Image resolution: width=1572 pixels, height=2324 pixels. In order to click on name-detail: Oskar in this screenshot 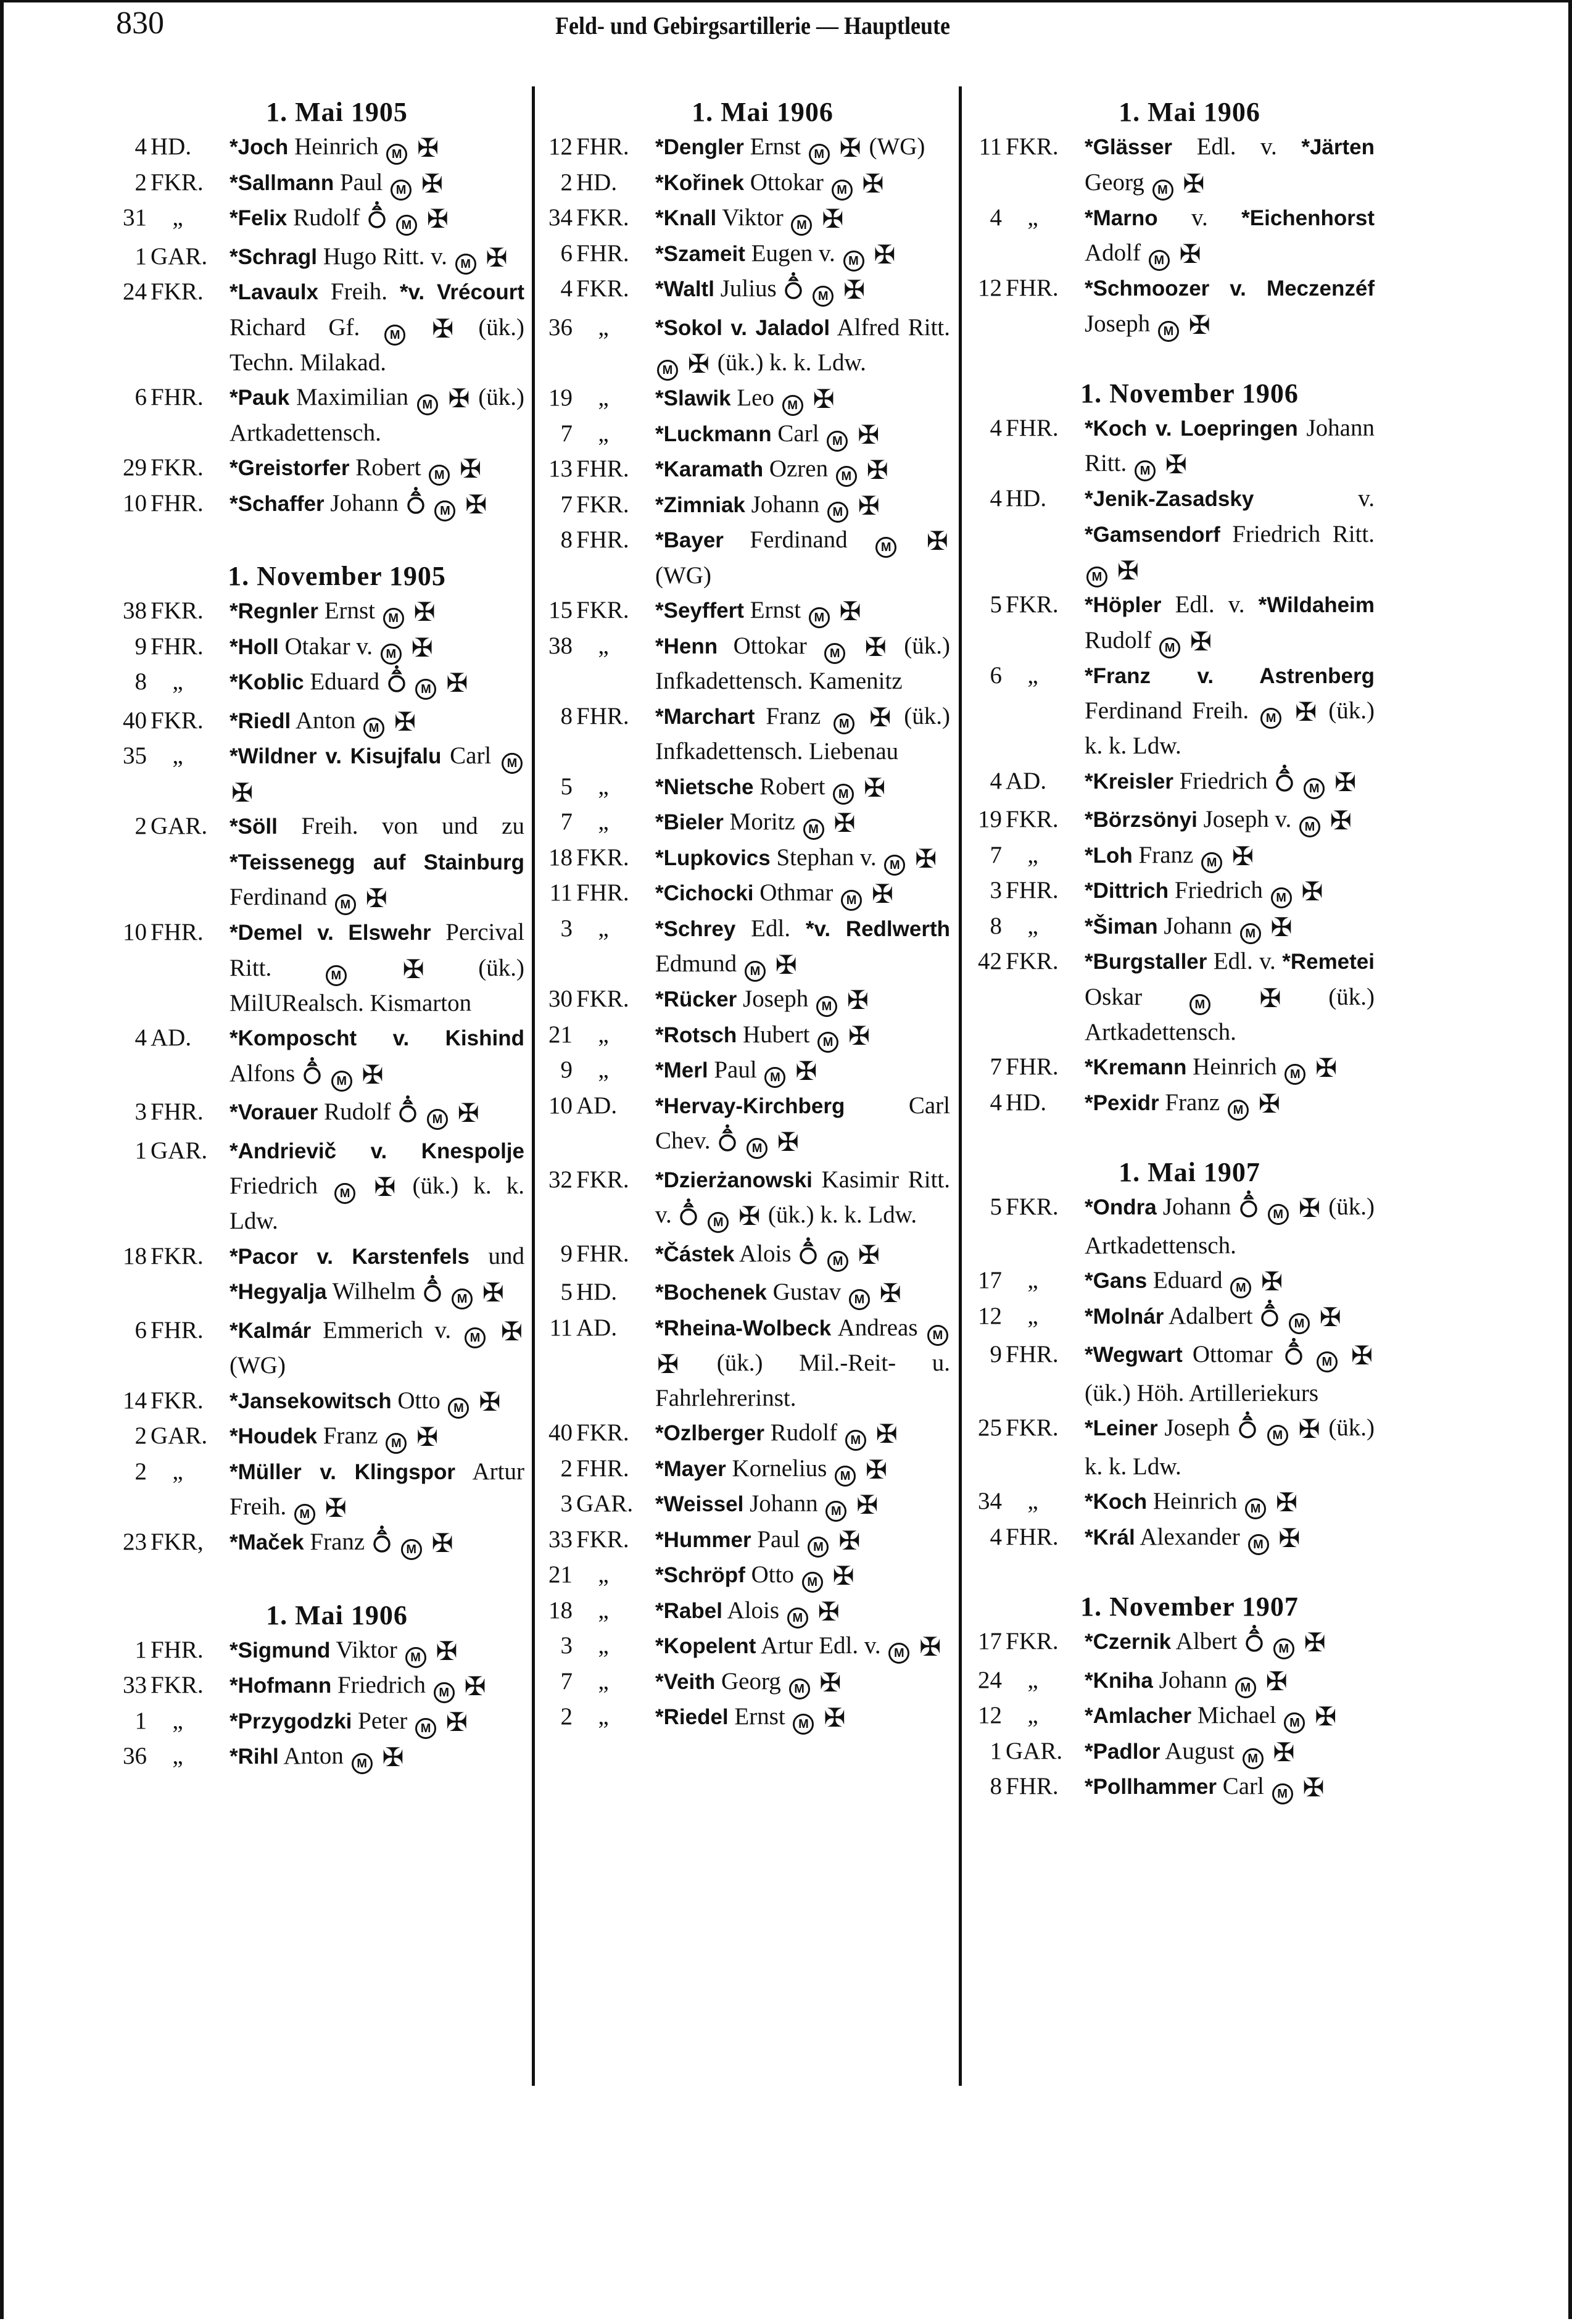, I will do `click(1114, 996)`.